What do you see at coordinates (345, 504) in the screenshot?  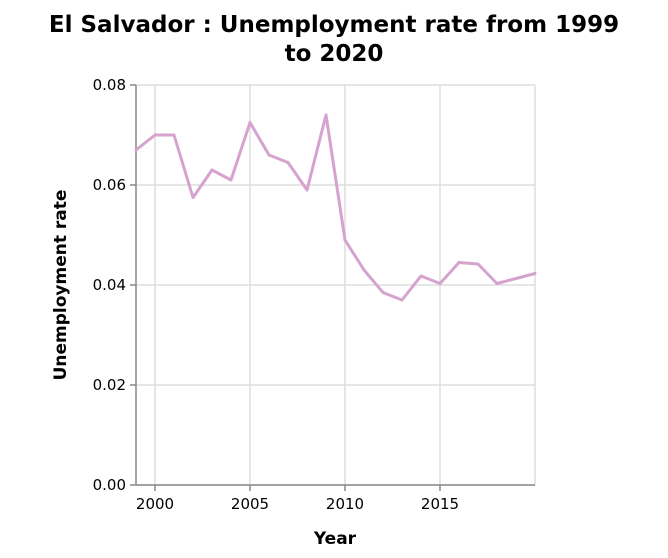 I see `x-tick-label: 2010` at bounding box center [345, 504].